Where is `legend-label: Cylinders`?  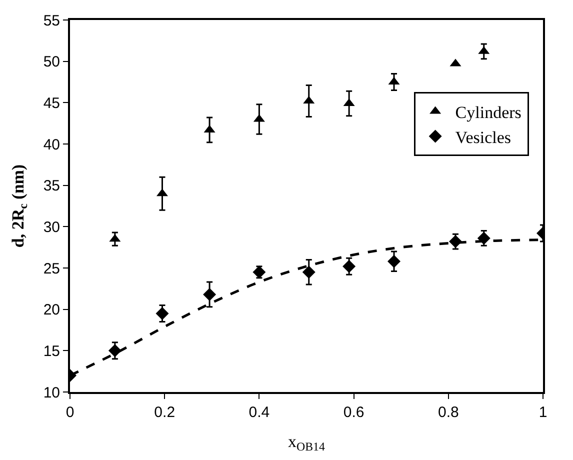
legend-label: Cylinders is located at coordinates (488, 112).